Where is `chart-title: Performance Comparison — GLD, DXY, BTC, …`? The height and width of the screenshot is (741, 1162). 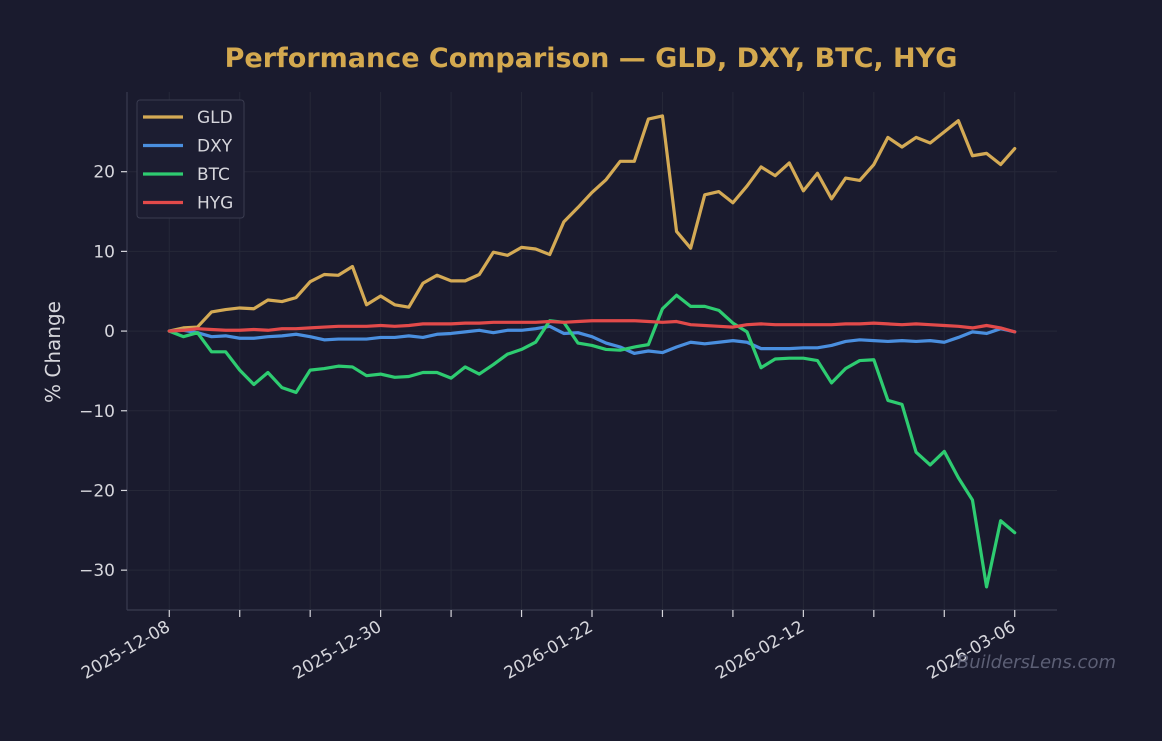 chart-title: Performance Comparison — GLD, DXY, BTC, … is located at coordinates (591, 58).